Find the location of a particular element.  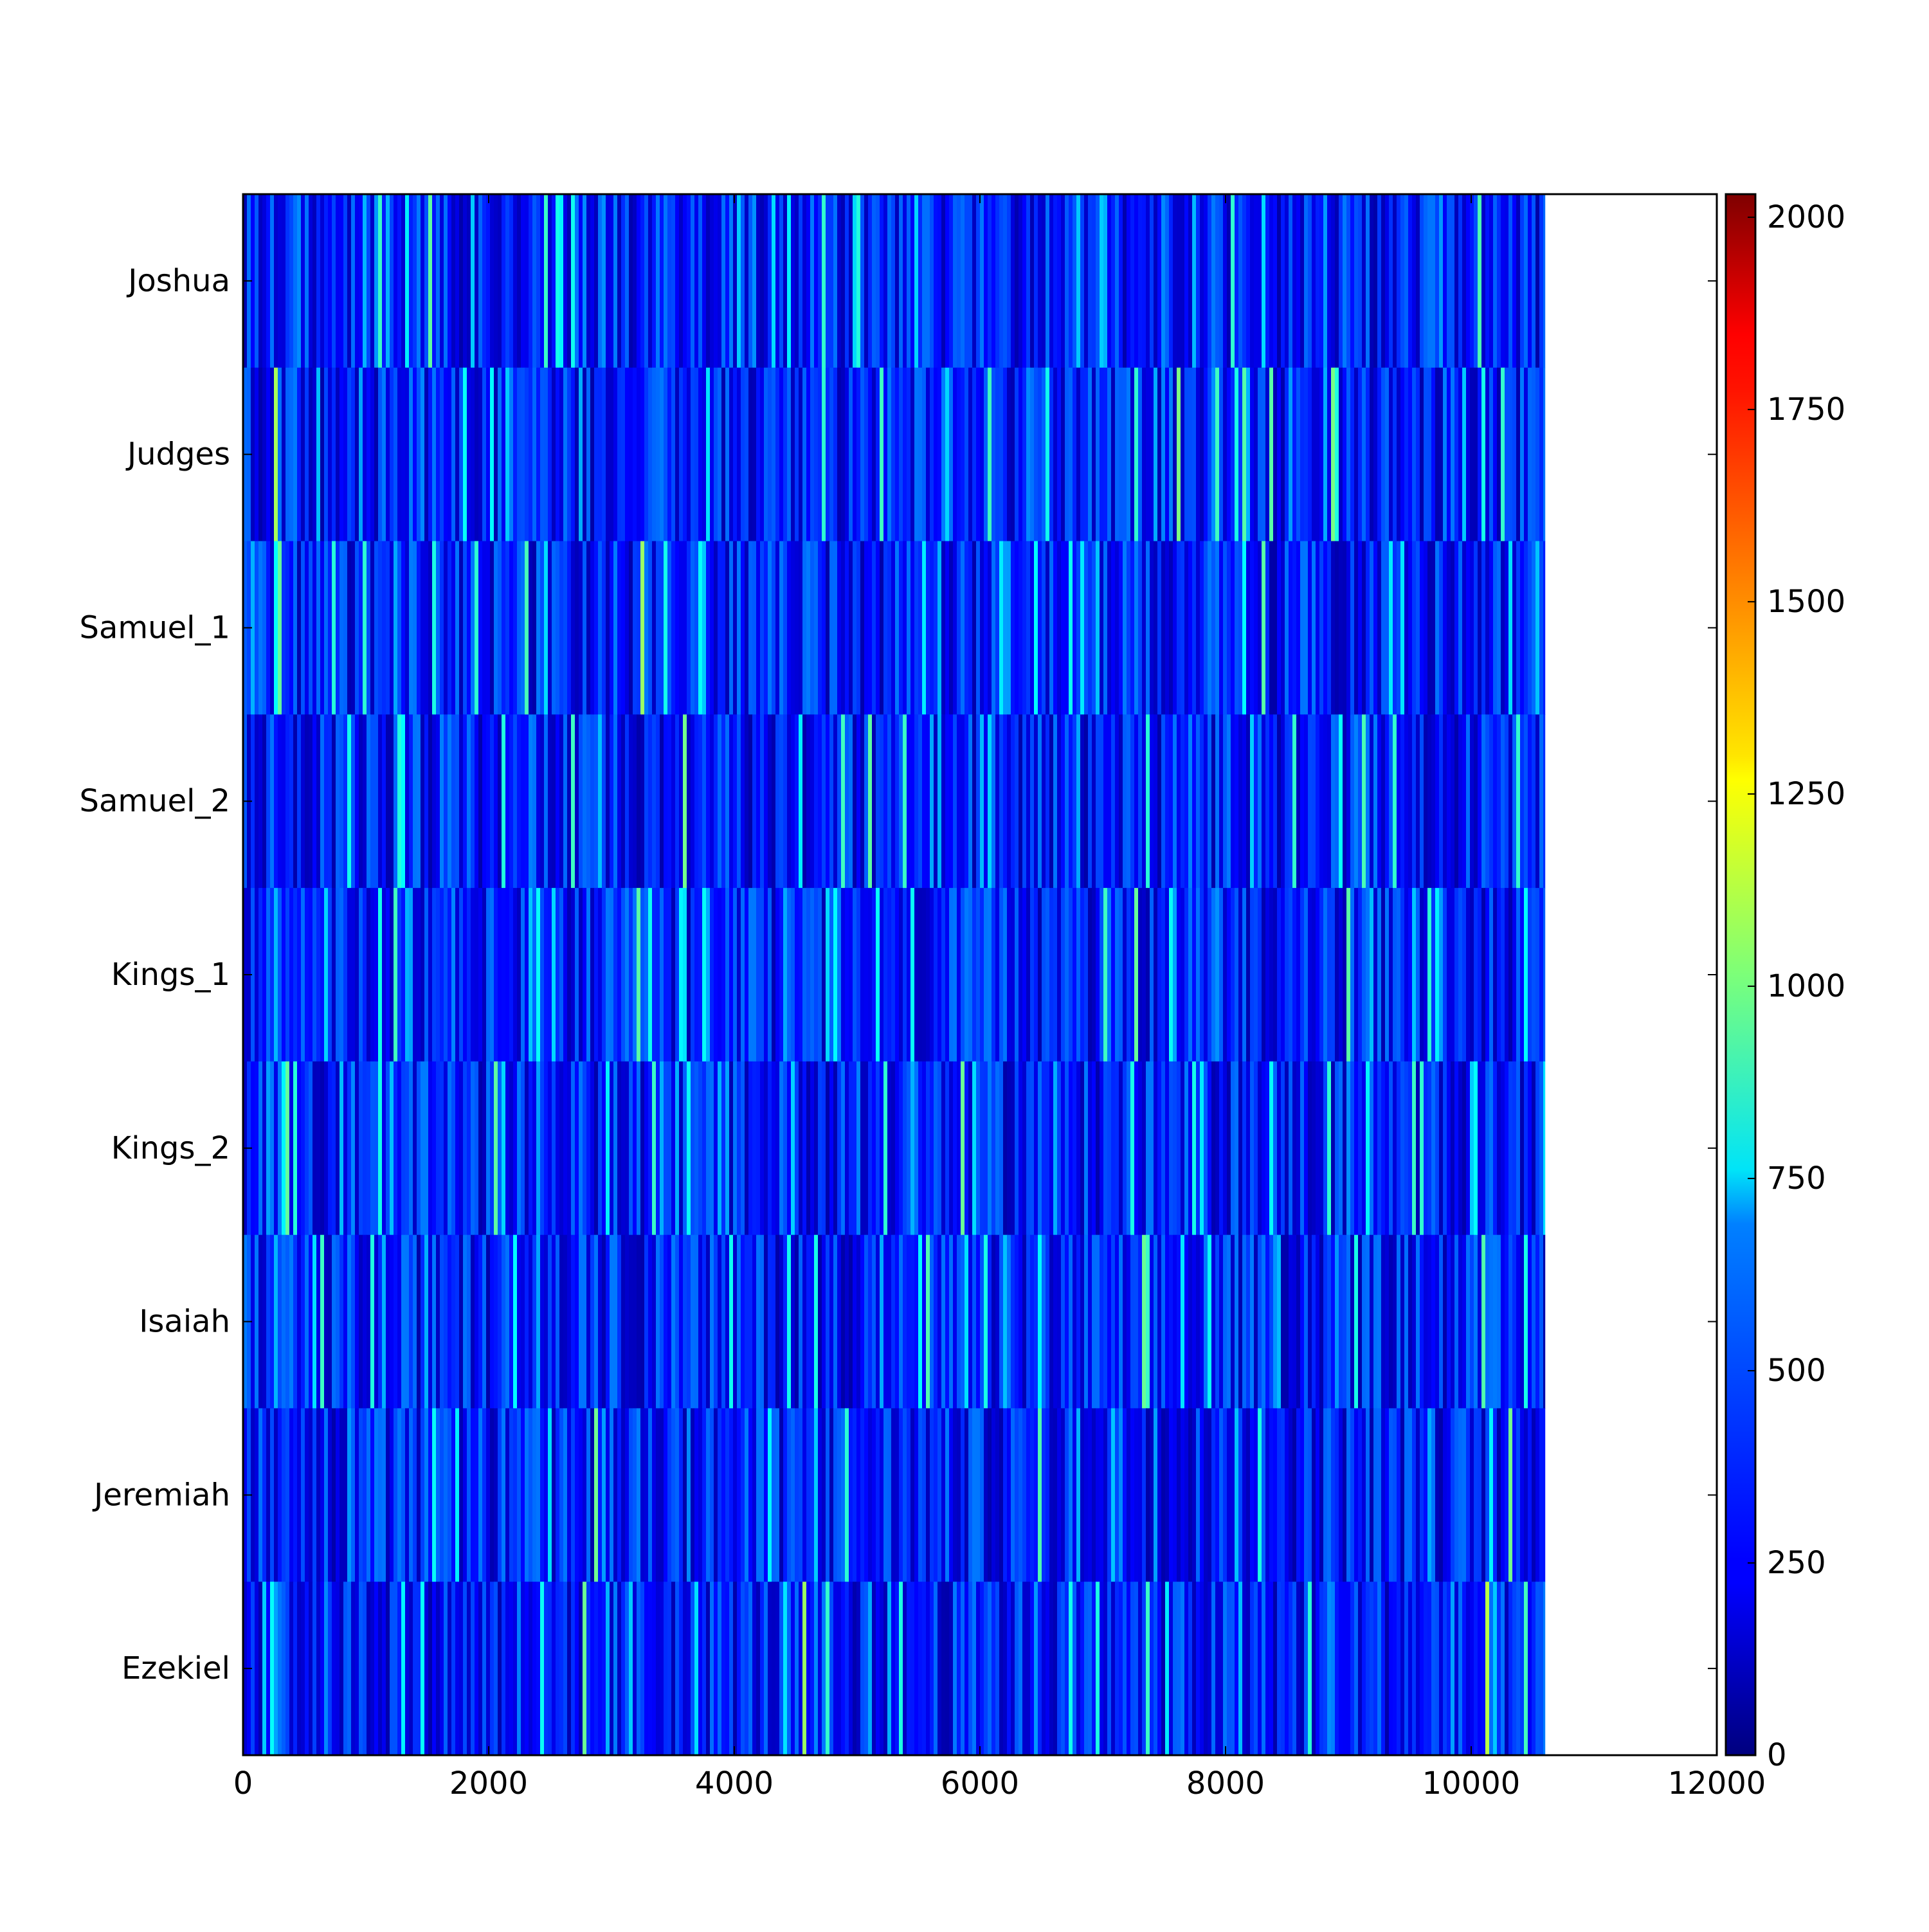

heatmap-row-jeremiah is located at coordinates (894, 1495).